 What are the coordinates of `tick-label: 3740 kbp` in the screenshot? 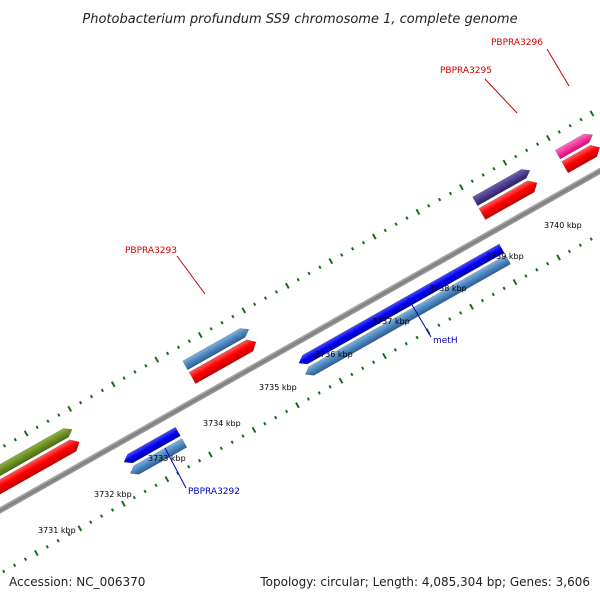 It's located at (563, 225).